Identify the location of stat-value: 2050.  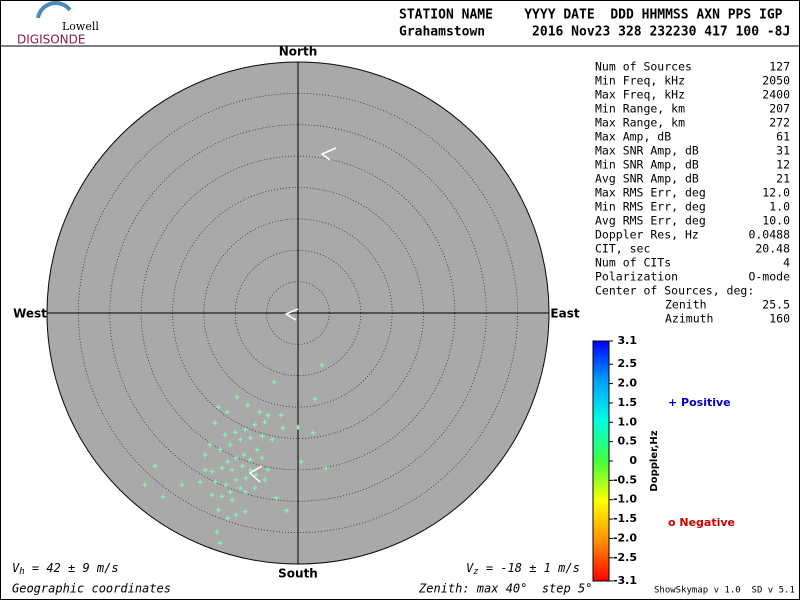
(776, 81).